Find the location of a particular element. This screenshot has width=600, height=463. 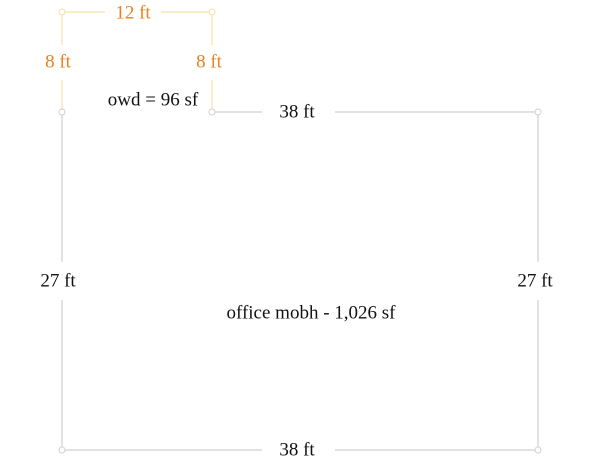

dimension: 12 ft is located at coordinates (133, 12).